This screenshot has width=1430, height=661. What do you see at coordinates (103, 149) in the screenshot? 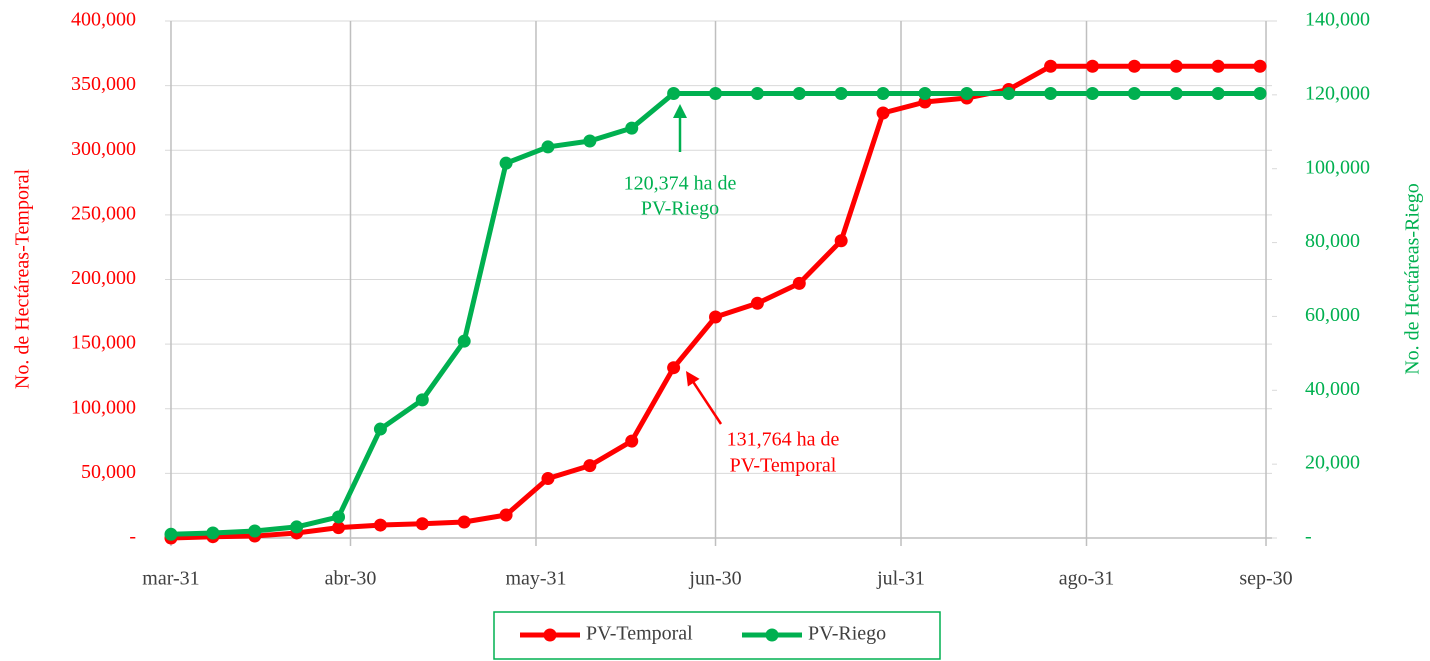
I see `y-tick-label: 300,000` at bounding box center [103, 149].